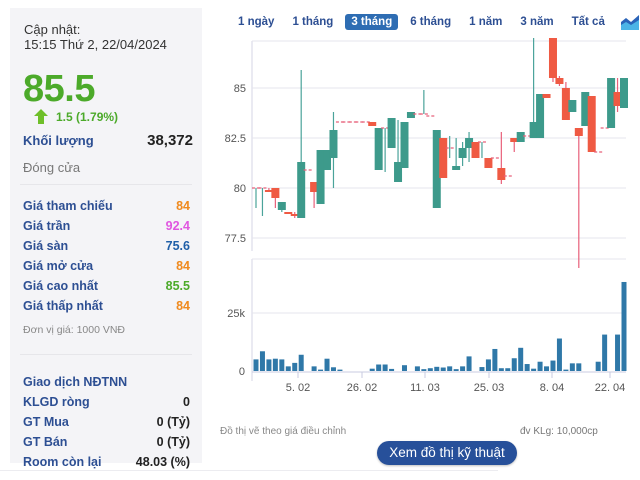  Describe the element at coordinates (629, 22) in the screenshot. I see `area-chart-icon` at that location.